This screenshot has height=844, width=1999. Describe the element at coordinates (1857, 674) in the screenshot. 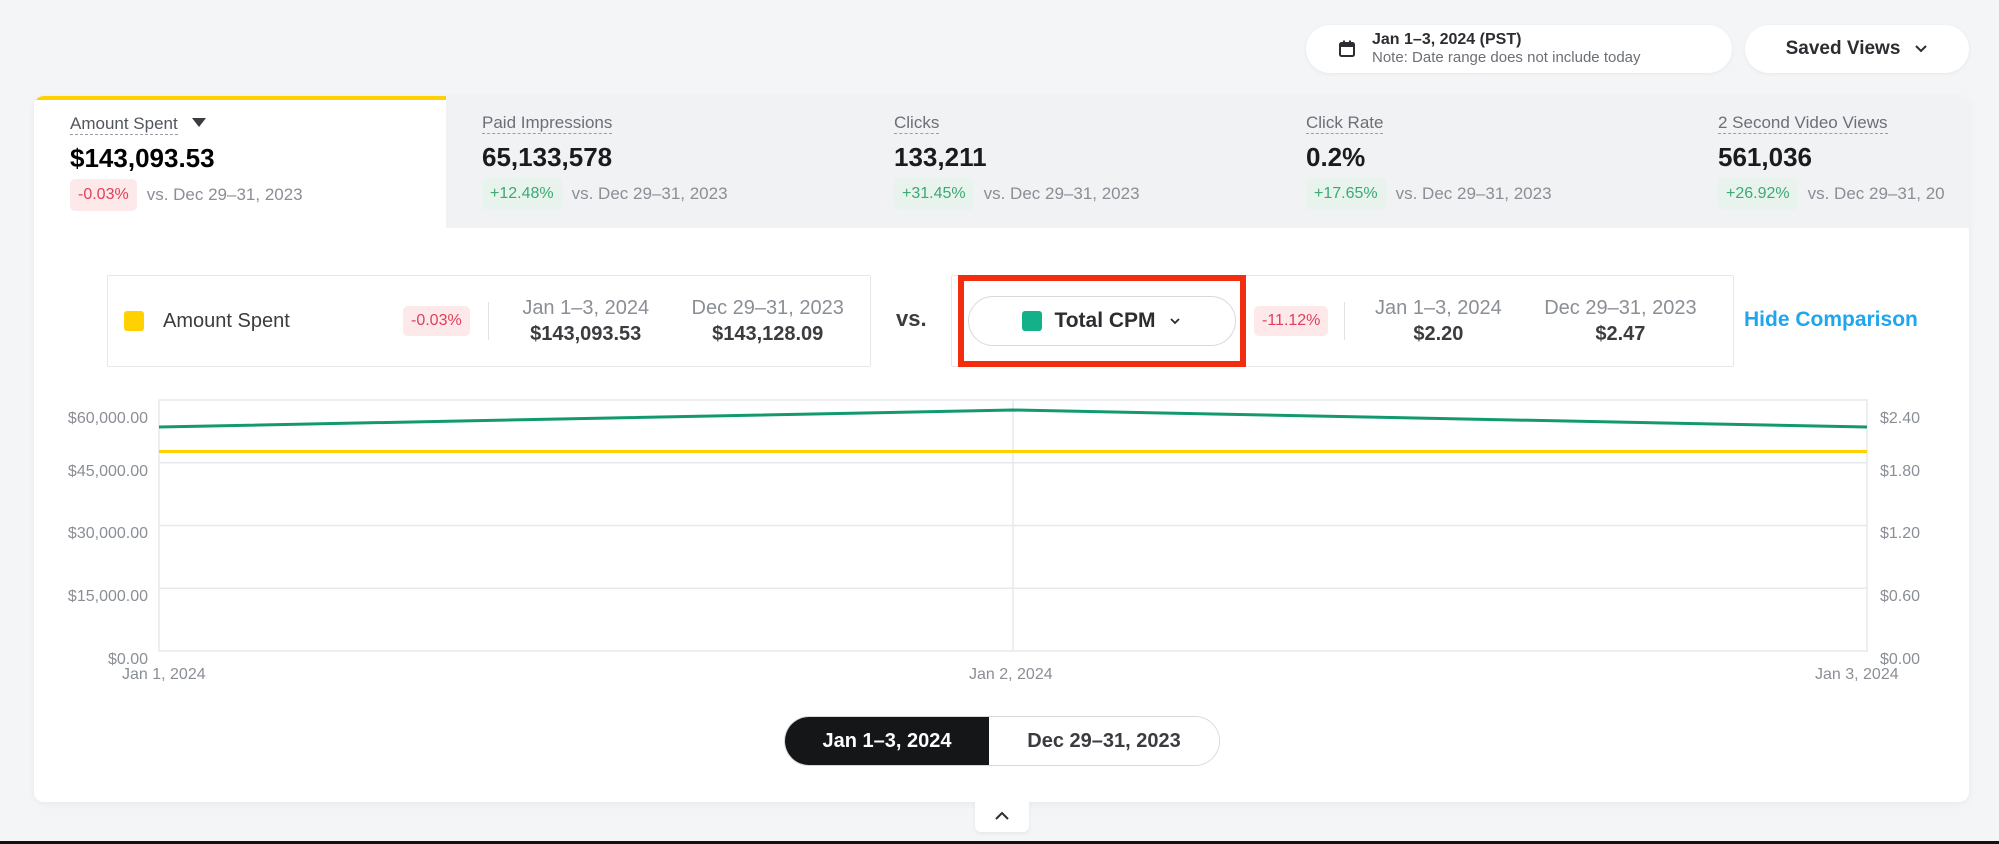

I see `x-tick: Jan 3, 2024` at that location.